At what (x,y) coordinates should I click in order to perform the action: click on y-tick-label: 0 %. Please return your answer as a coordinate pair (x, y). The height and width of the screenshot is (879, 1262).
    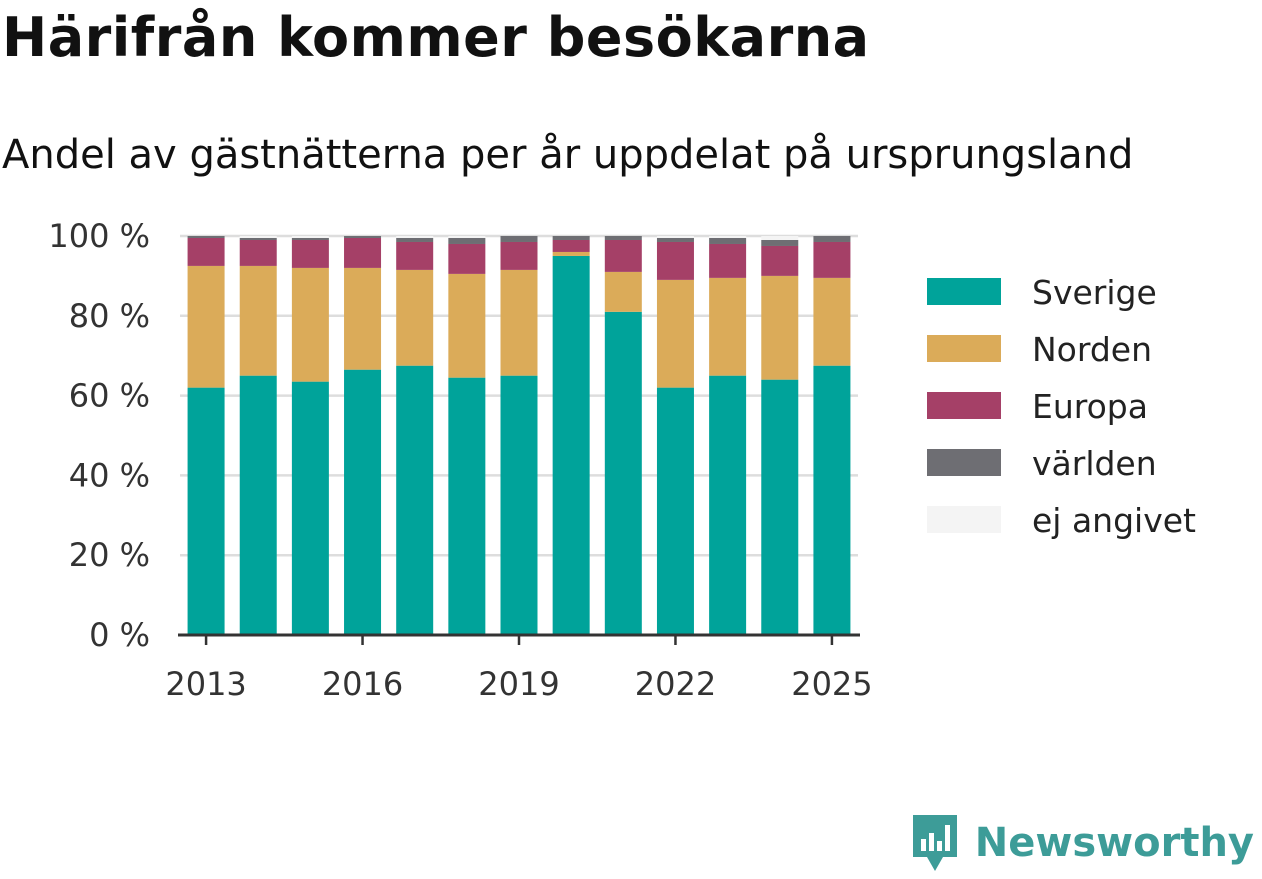
    Looking at the image, I should click on (119, 635).